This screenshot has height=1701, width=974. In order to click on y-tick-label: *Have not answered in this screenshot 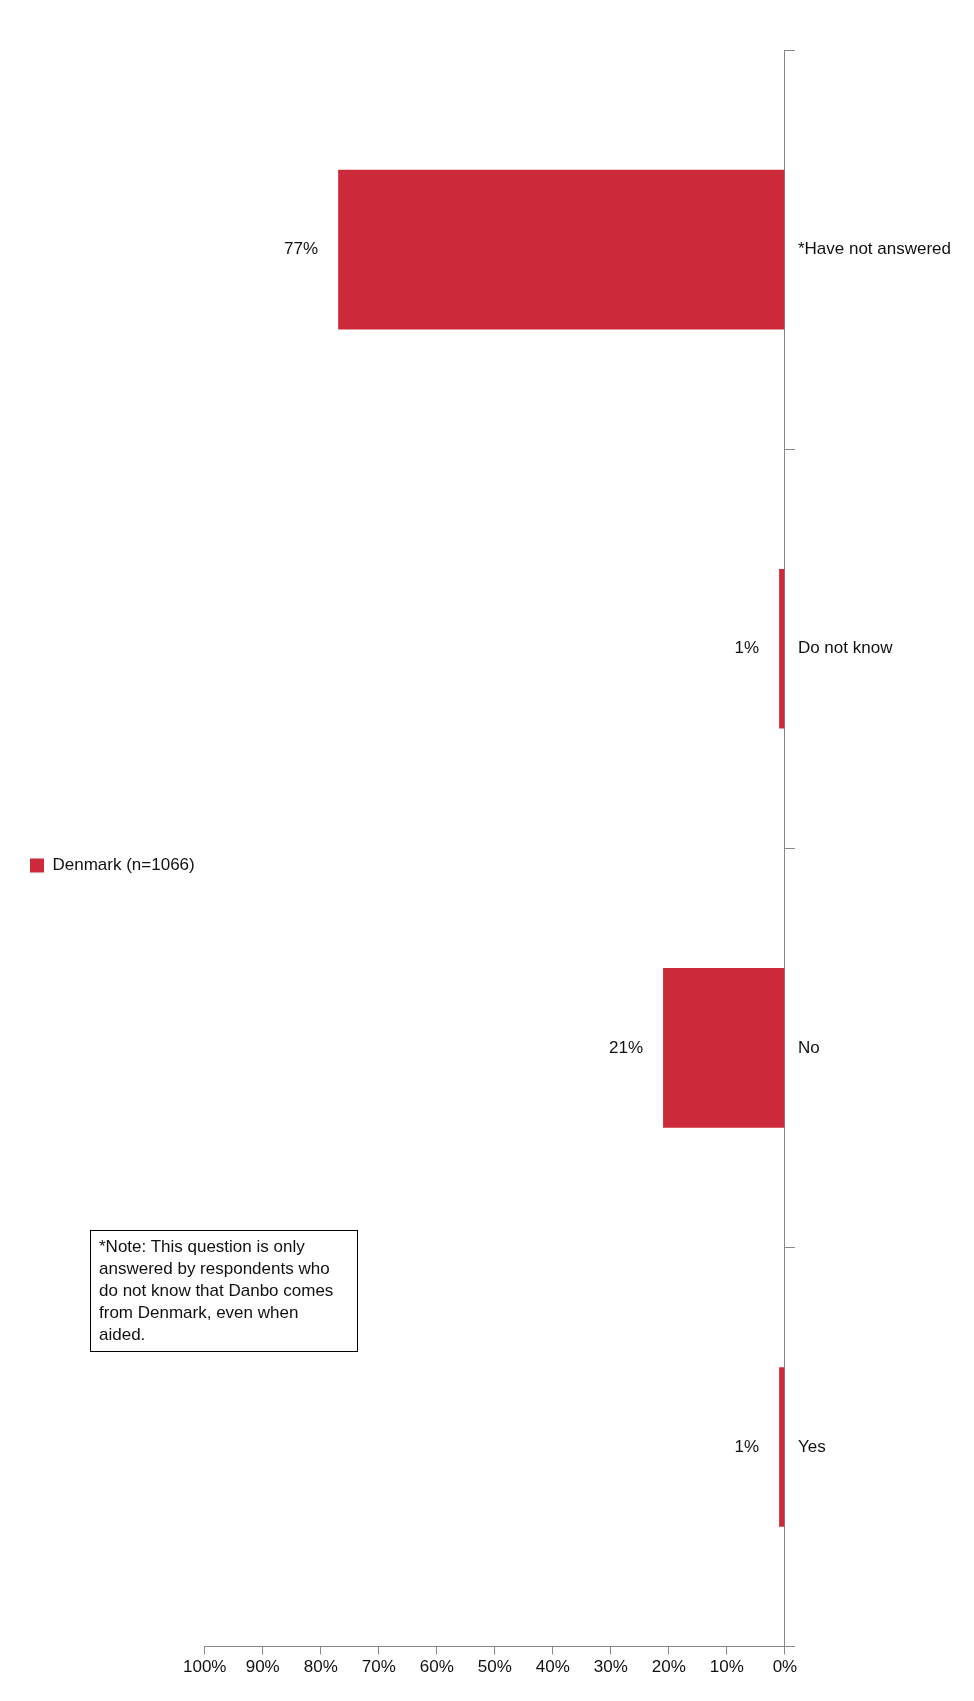, I will do `click(874, 249)`.